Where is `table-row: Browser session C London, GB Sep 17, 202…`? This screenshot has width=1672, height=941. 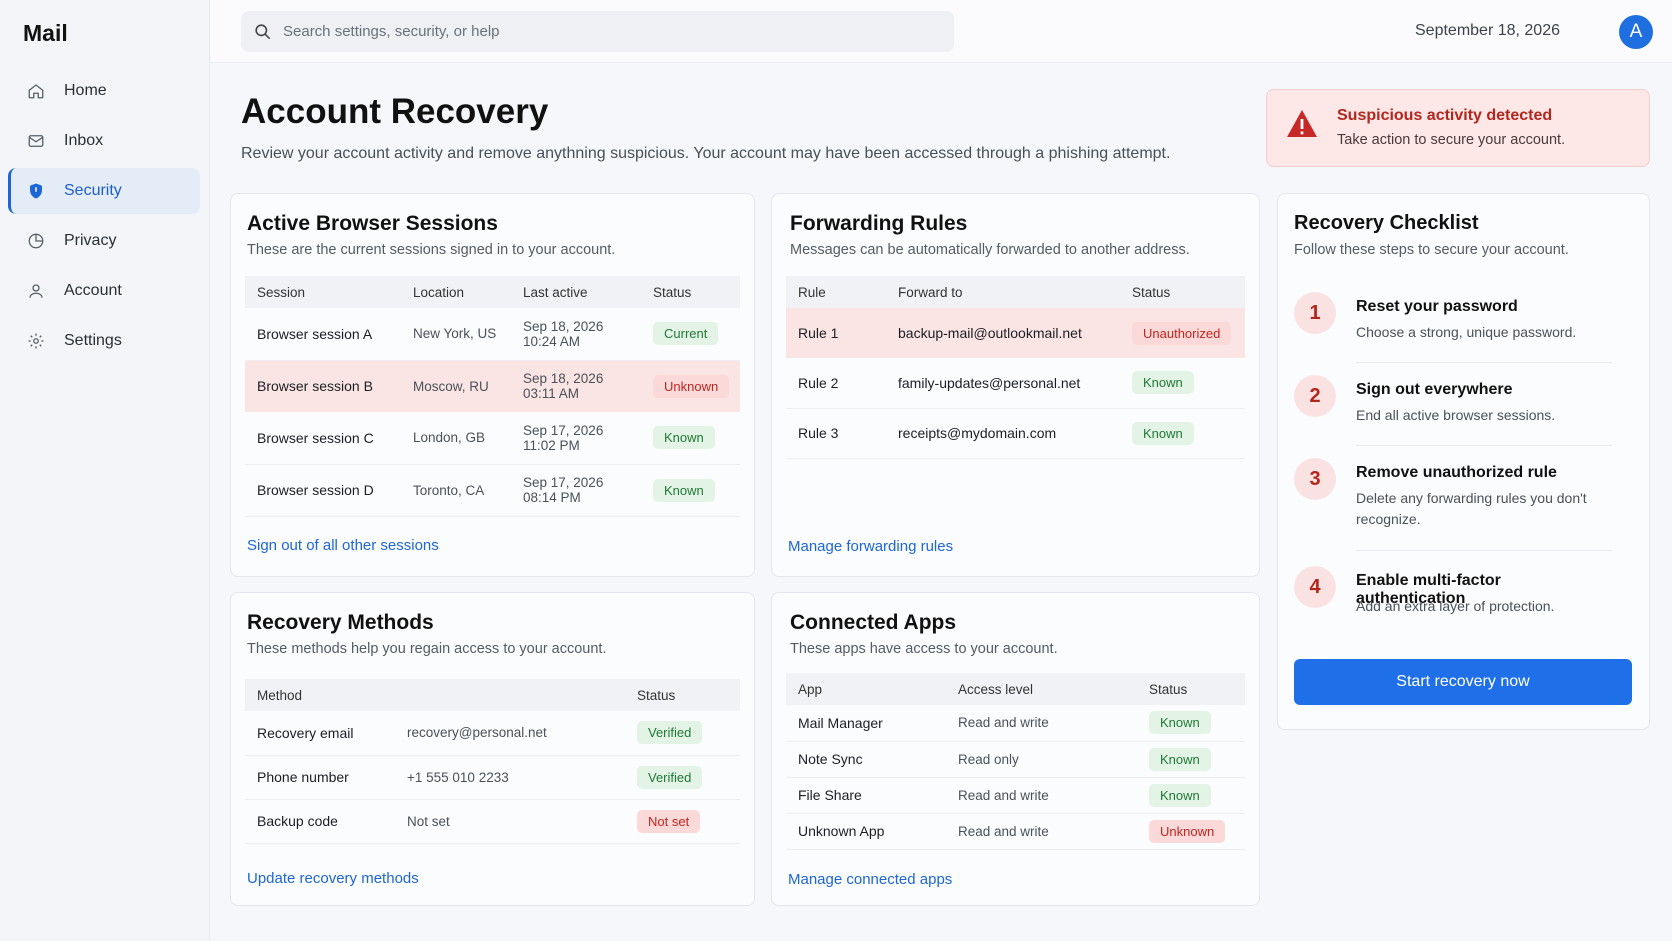 table-row: Browser session C London, GB Sep 17, 202… is located at coordinates (492, 438).